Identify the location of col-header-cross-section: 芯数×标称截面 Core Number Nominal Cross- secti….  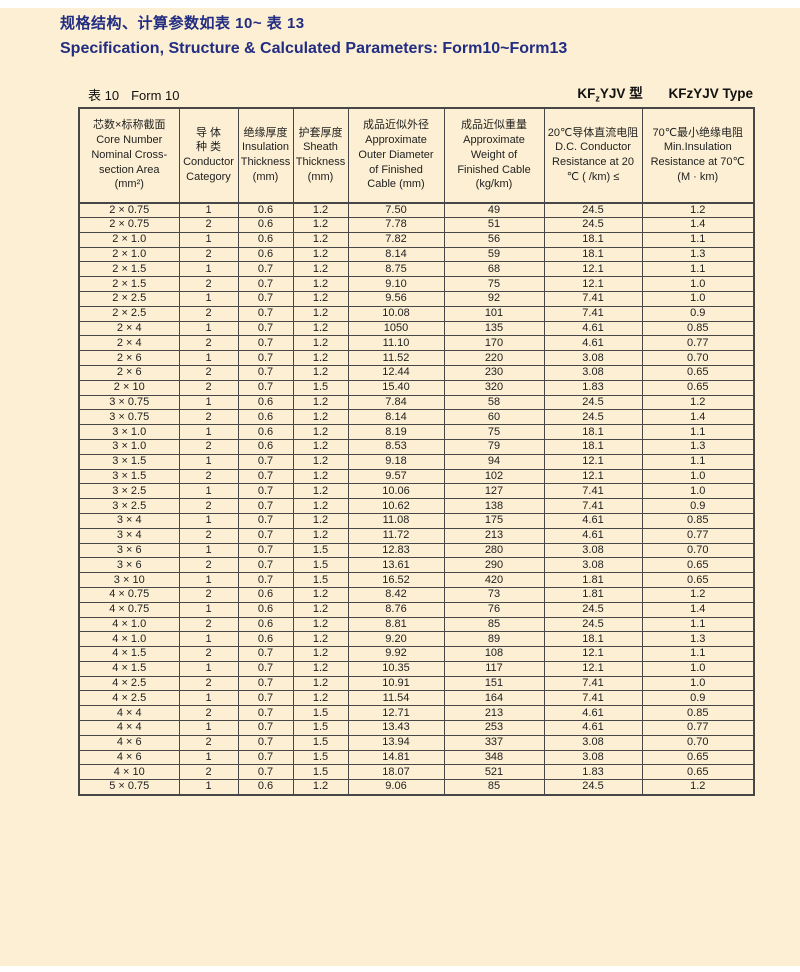
(129, 155).